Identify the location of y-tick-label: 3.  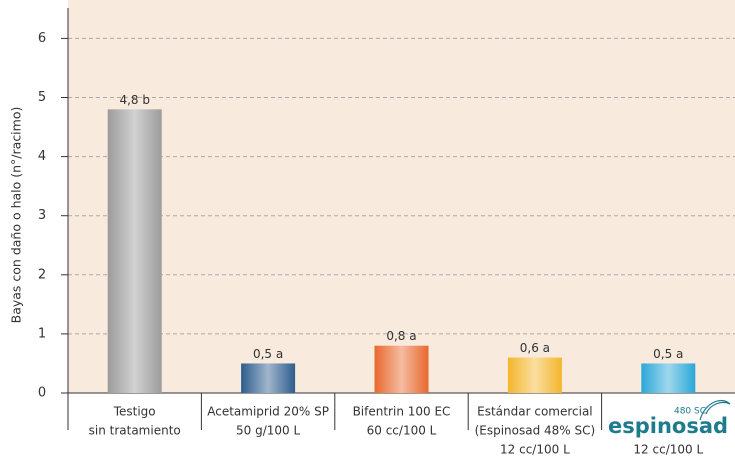
(42, 215).